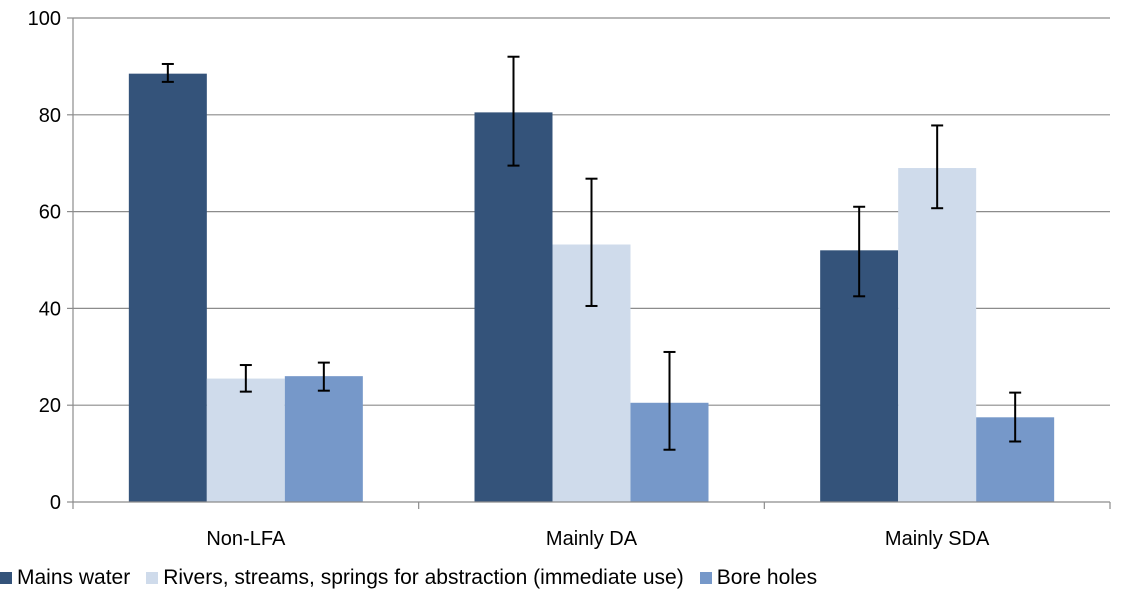 The height and width of the screenshot is (602, 1126). What do you see at coordinates (44, 261) in the screenshot?
I see `y-tick-labels: 0 20 40 60 80 100` at bounding box center [44, 261].